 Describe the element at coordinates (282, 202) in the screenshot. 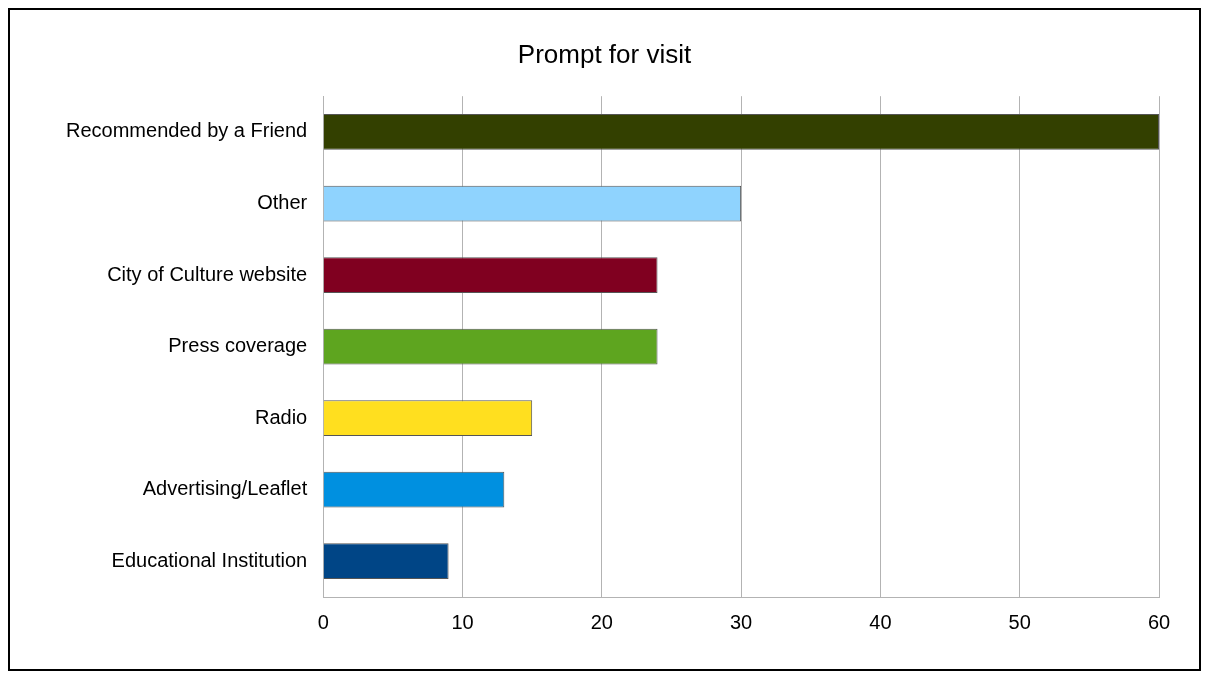

I see `y-tick-label: Other` at that location.